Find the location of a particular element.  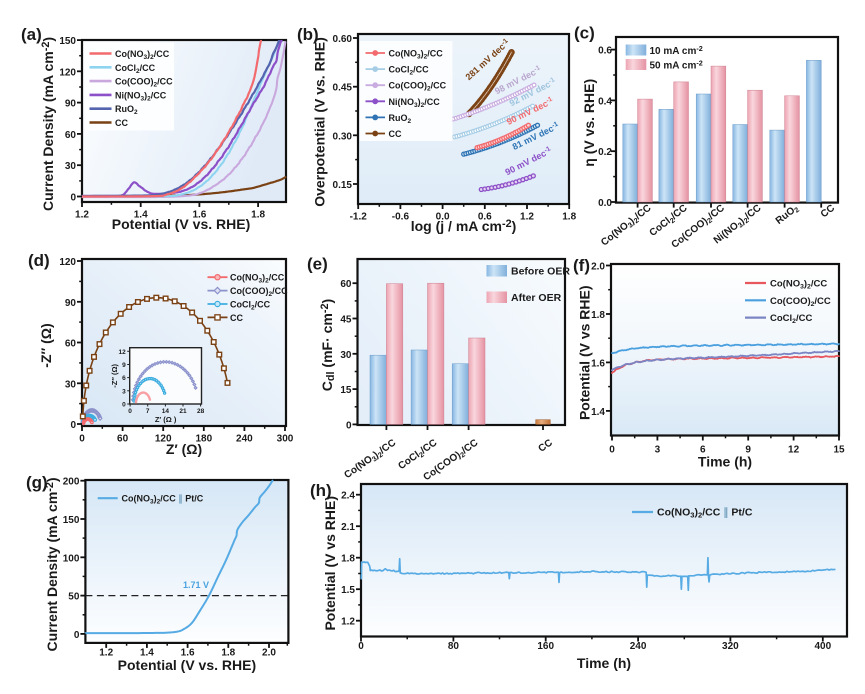

svg-text: 14 is located at coordinates (166, 411).